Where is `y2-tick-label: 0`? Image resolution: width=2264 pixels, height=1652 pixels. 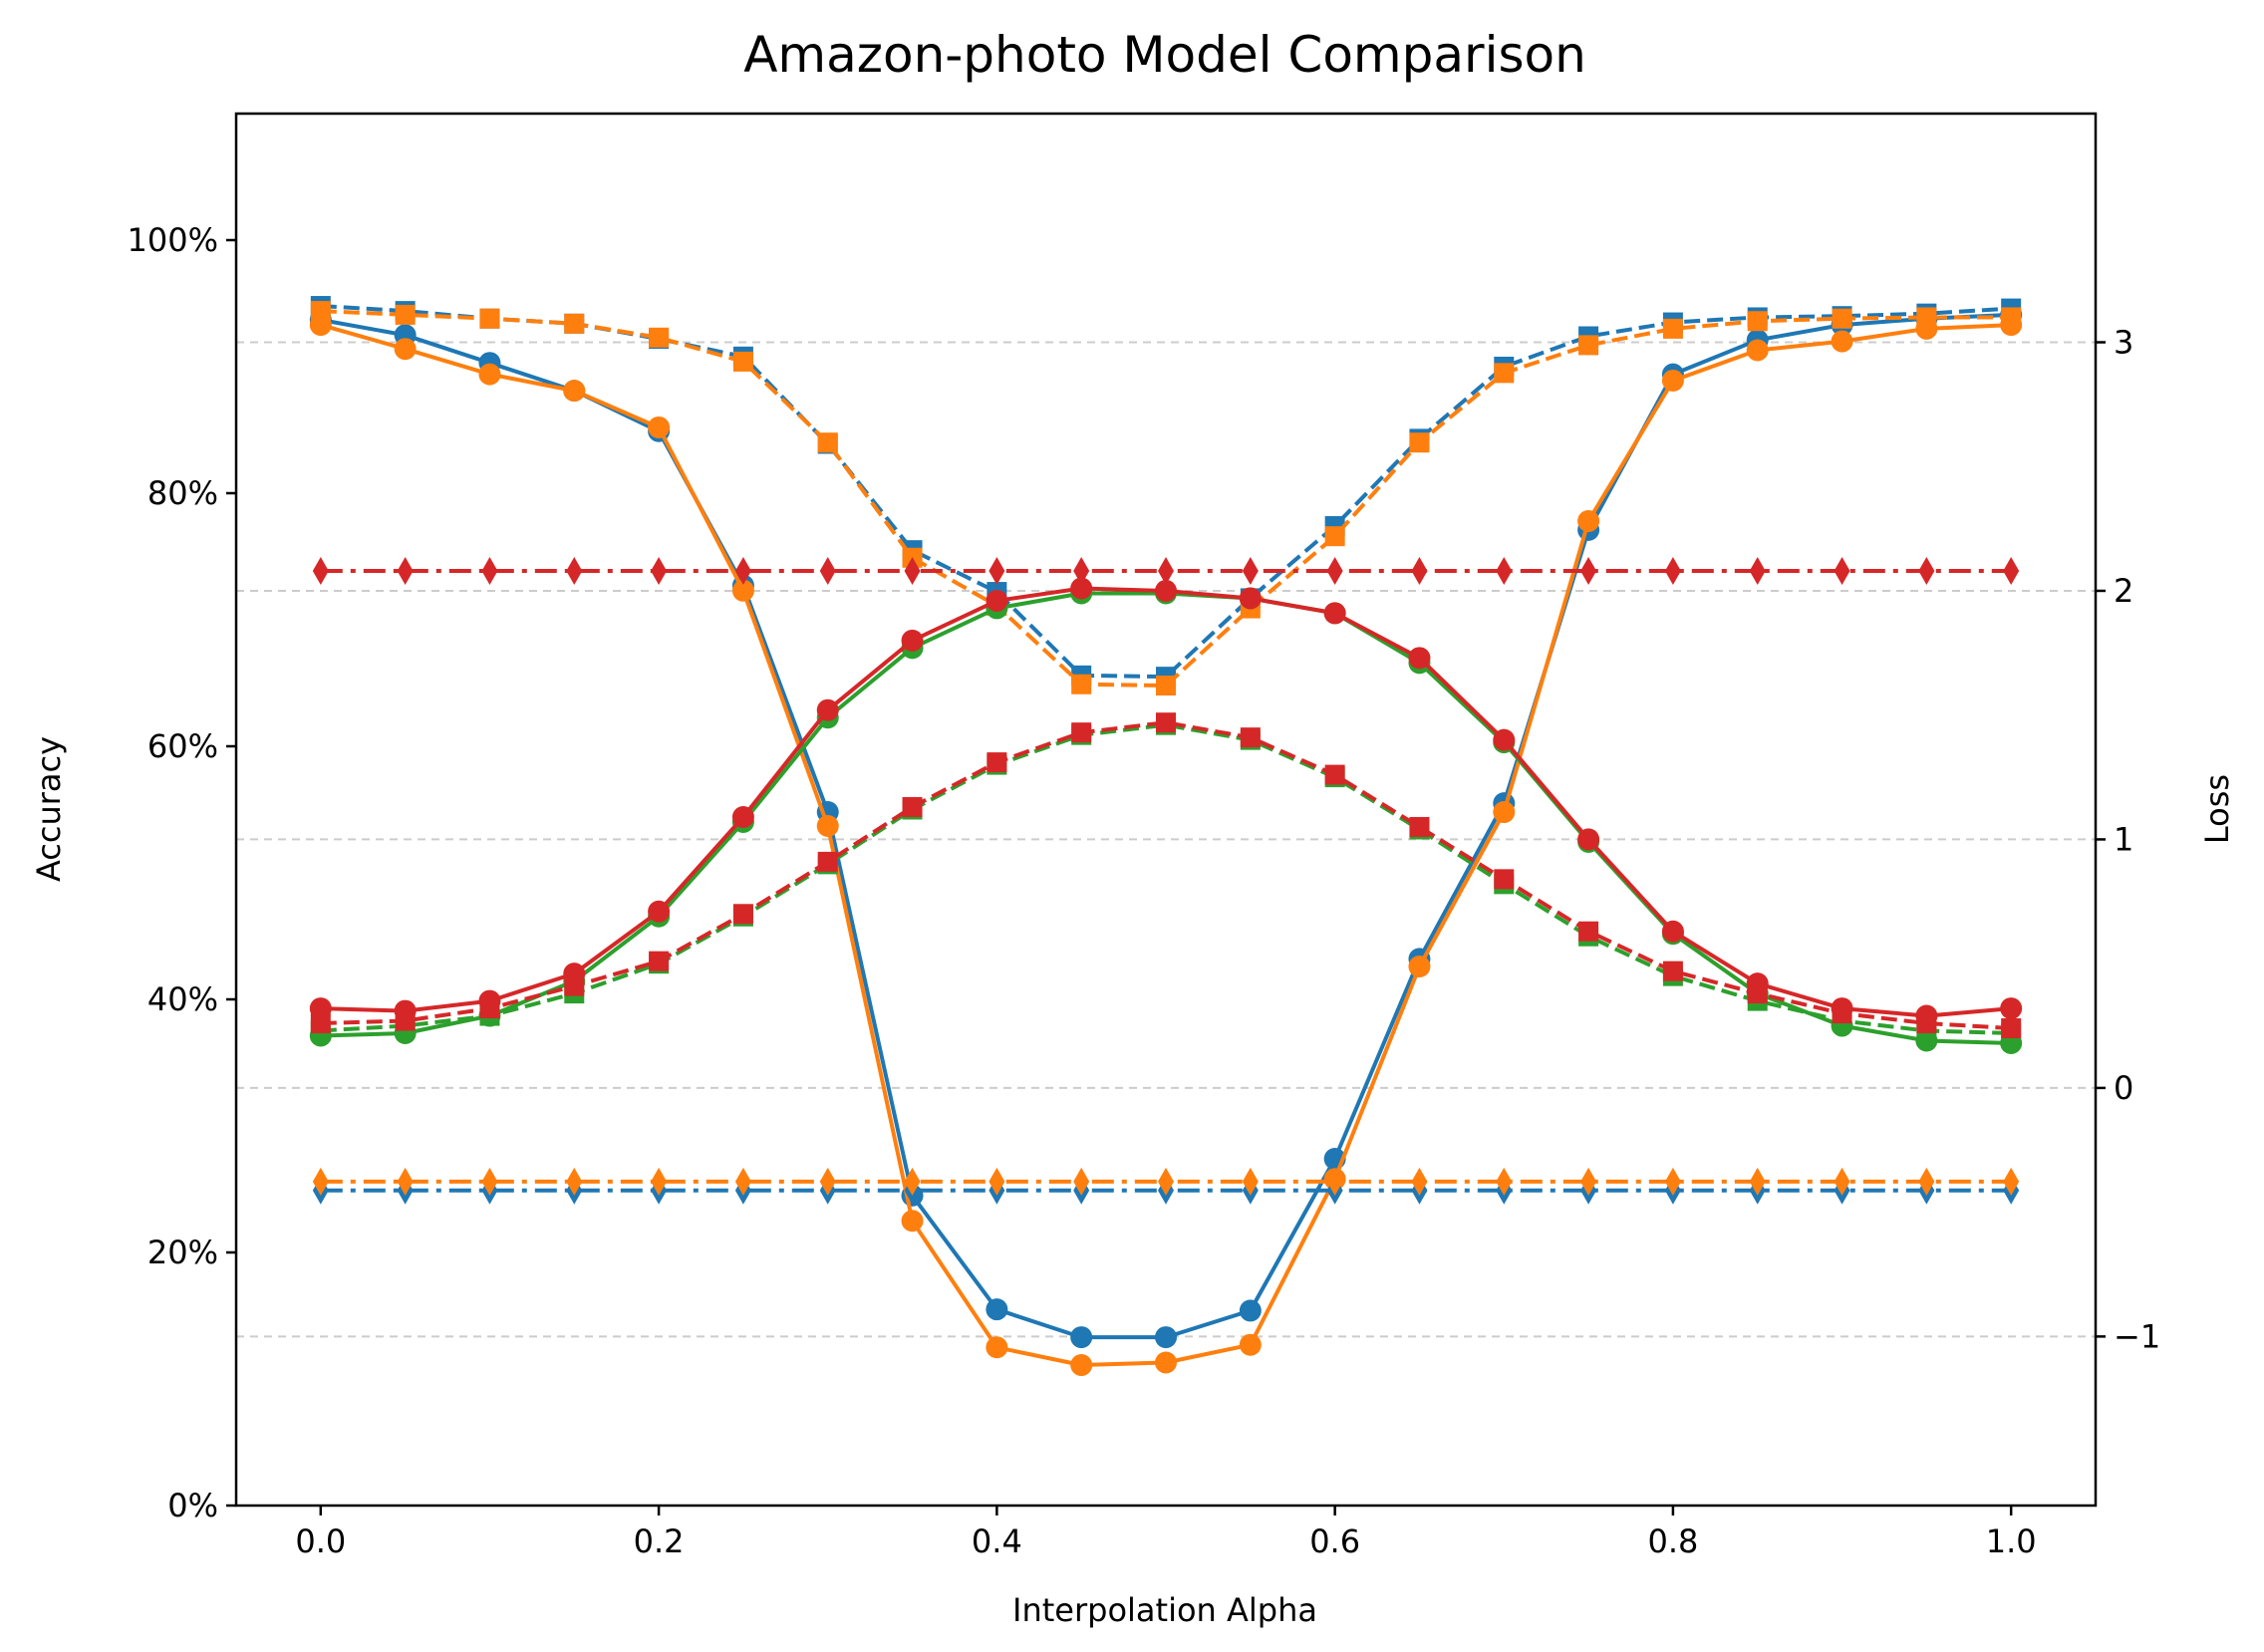 y2-tick-label: 0 is located at coordinates (2123, 1088).